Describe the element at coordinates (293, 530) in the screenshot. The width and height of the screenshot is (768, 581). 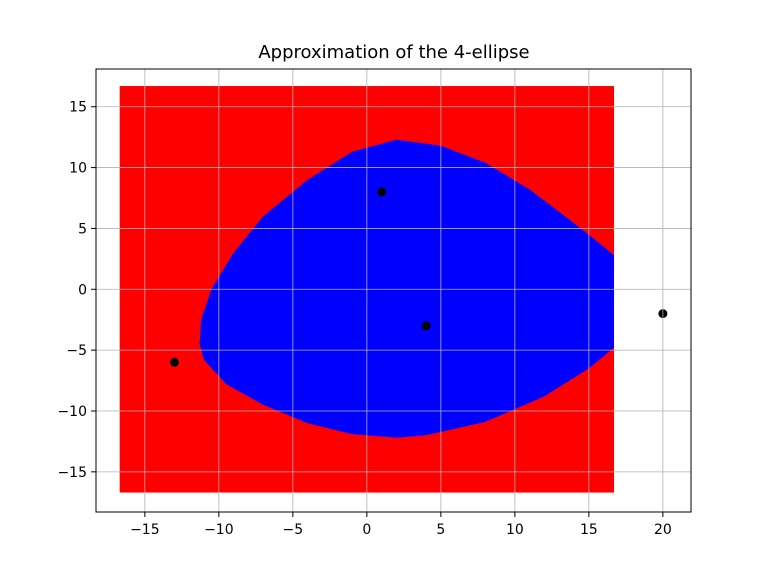
I see `x-tick-label: −5` at that location.